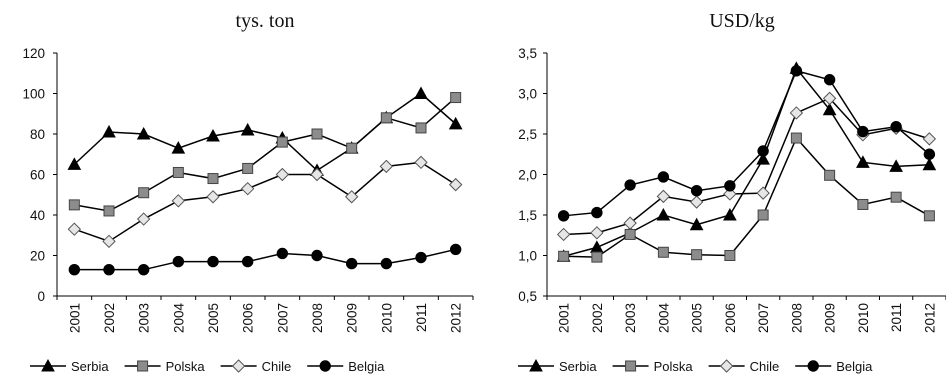  Describe the element at coordinates (557, 366) in the screenshot. I see `legend-item-serbia: Serbia` at that location.